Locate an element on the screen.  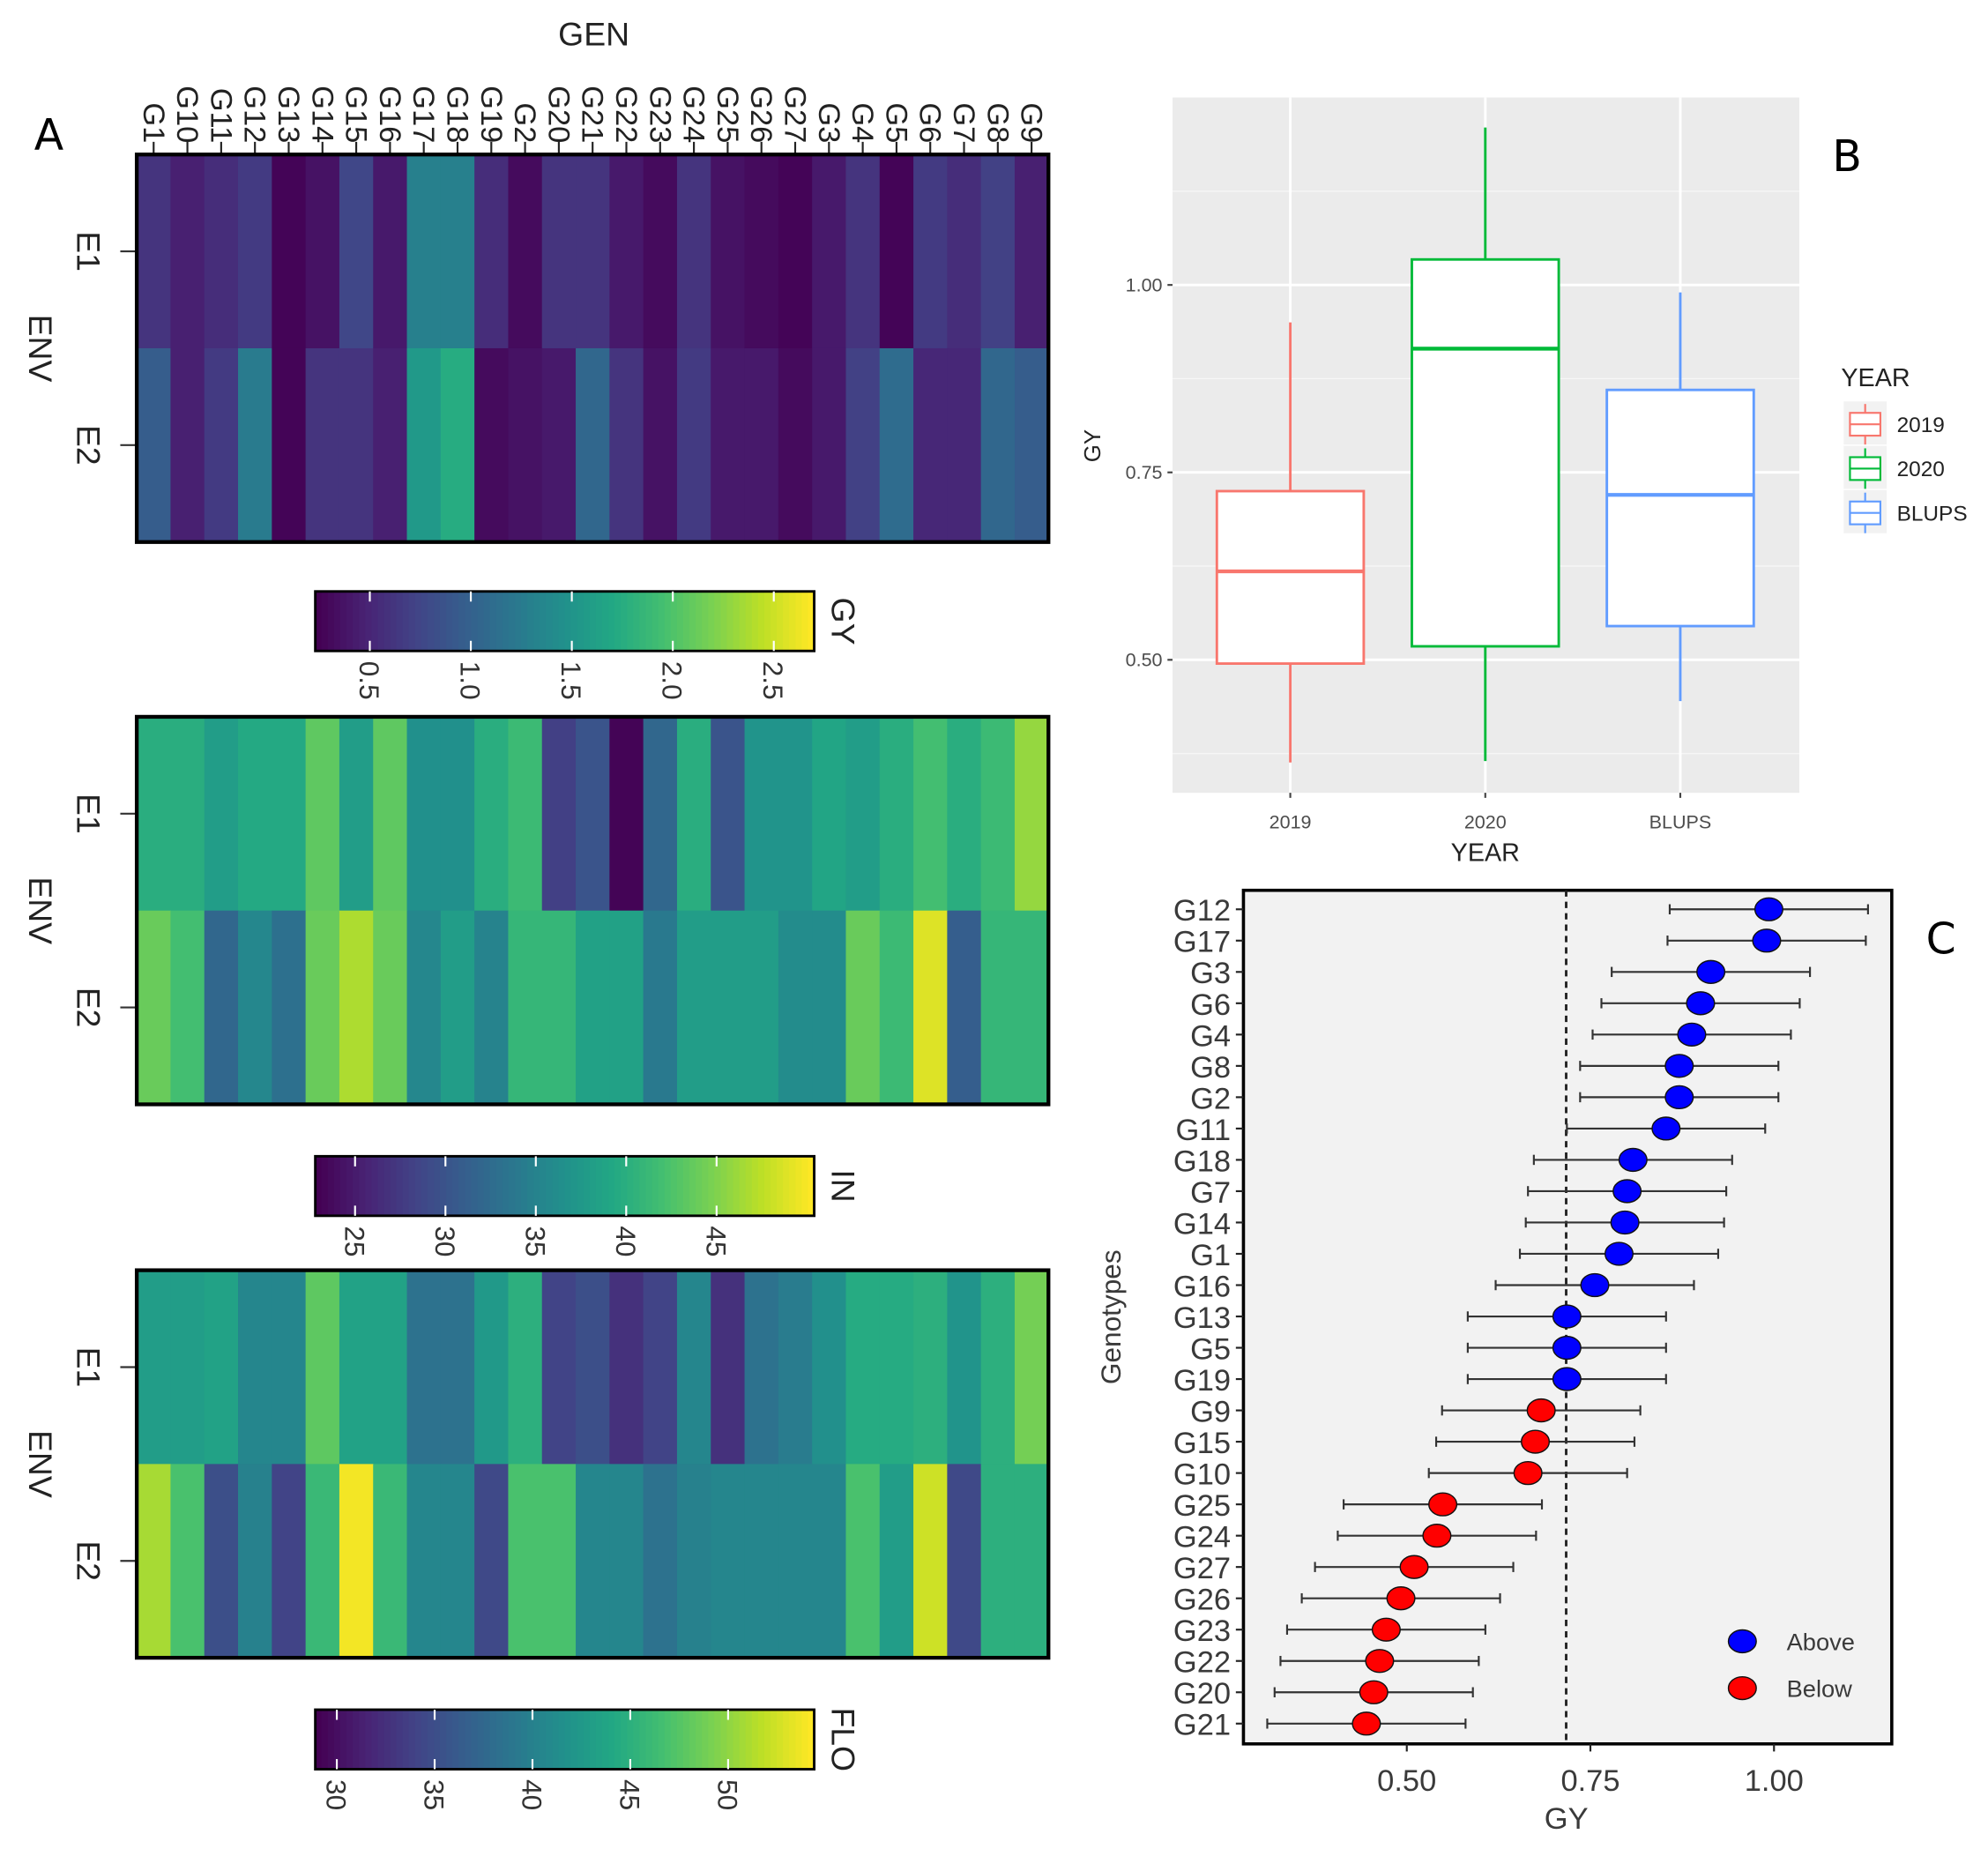
colorbar-tick-label: 2.5 is located at coordinates (773, 680).